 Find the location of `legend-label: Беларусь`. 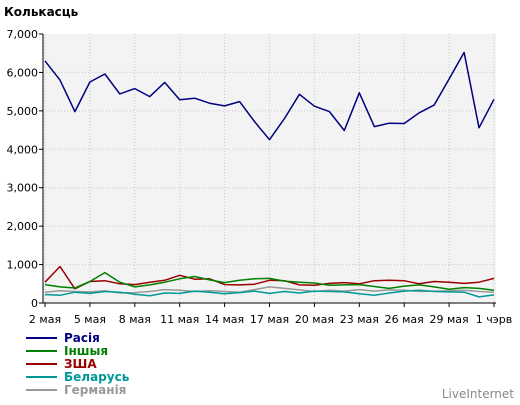

legend-label: Беларусь is located at coordinates (97, 377).